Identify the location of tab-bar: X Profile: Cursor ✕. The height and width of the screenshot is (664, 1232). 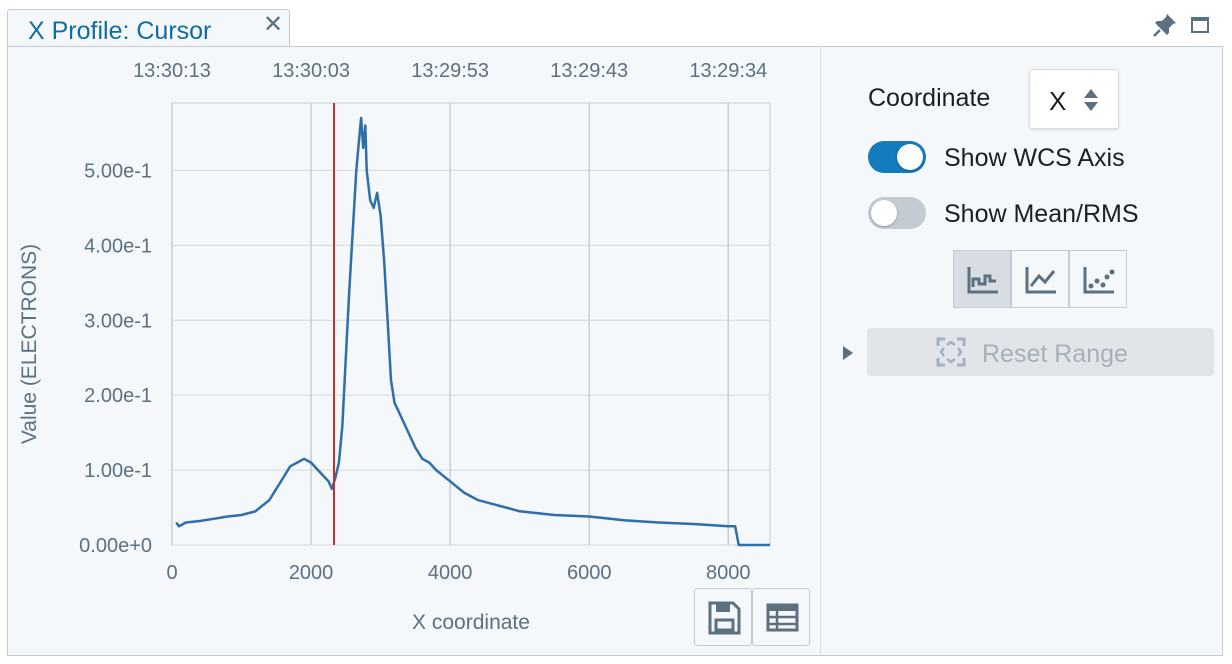
(616, 23).